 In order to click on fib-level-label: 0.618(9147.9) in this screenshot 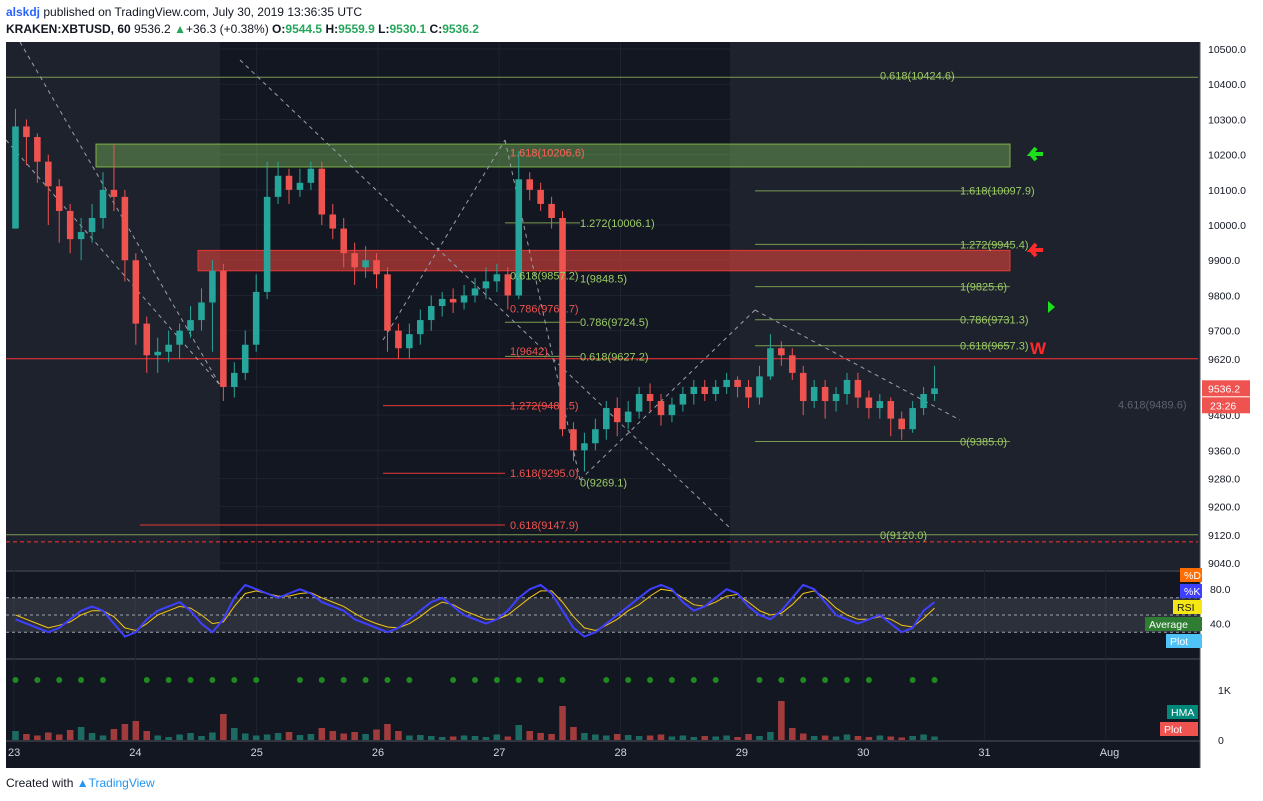, I will do `click(544, 526)`.